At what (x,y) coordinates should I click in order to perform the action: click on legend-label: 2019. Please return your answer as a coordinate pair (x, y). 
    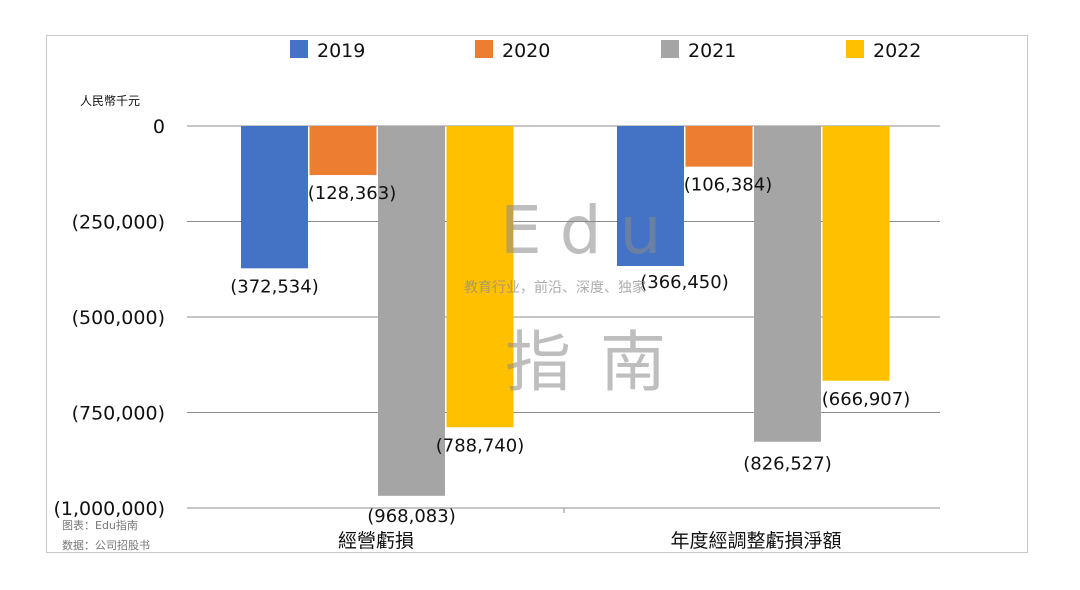
    Looking at the image, I should click on (341, 51).